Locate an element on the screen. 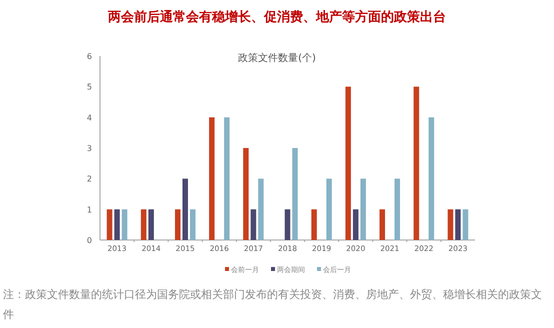 This screenshot has width=554, height=328. y-tick-label: 4 is located at coordinates (89, 117).